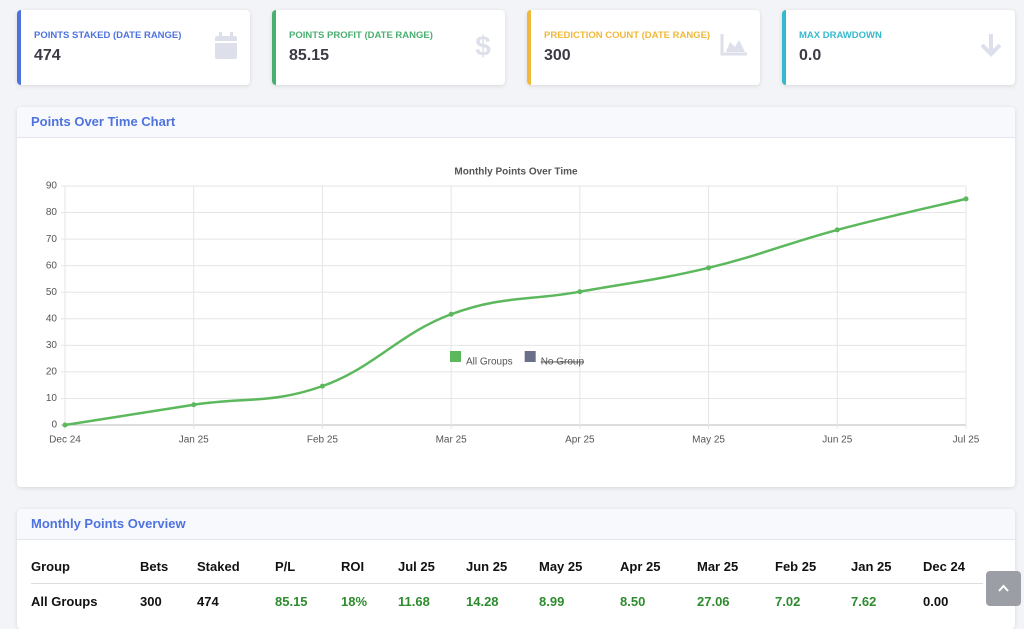  I want to click on panel-title: Monthly Points Overview, so click(516, 524).